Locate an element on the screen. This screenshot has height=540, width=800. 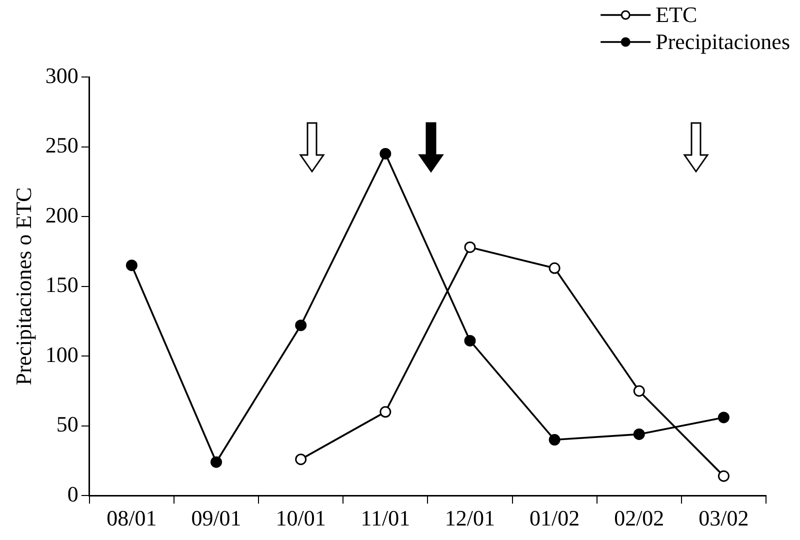
x-tick-label: 01/02 is located at coordinates (555, 518).